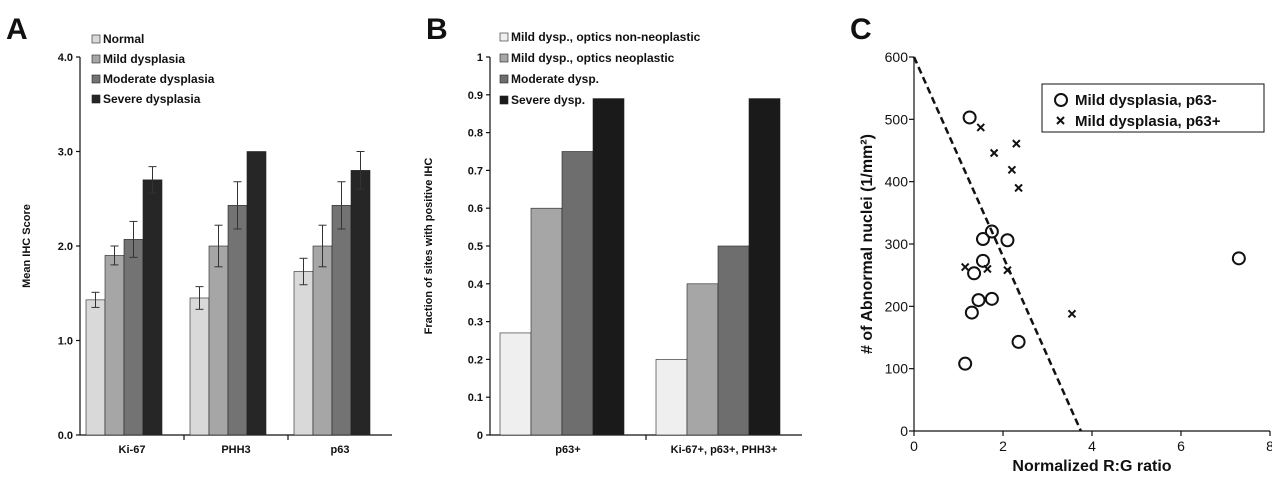 This screenshot has width=1272, height=478. I want to click on y-tick-label: 600, so click(897, 57).